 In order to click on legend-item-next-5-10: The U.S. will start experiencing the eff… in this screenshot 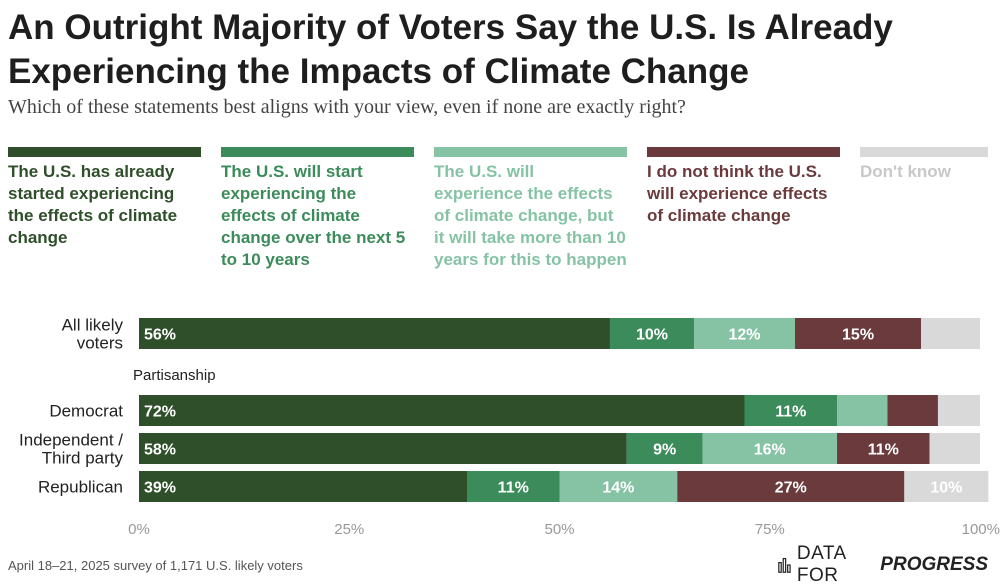, I will do `click(317, 209)`.